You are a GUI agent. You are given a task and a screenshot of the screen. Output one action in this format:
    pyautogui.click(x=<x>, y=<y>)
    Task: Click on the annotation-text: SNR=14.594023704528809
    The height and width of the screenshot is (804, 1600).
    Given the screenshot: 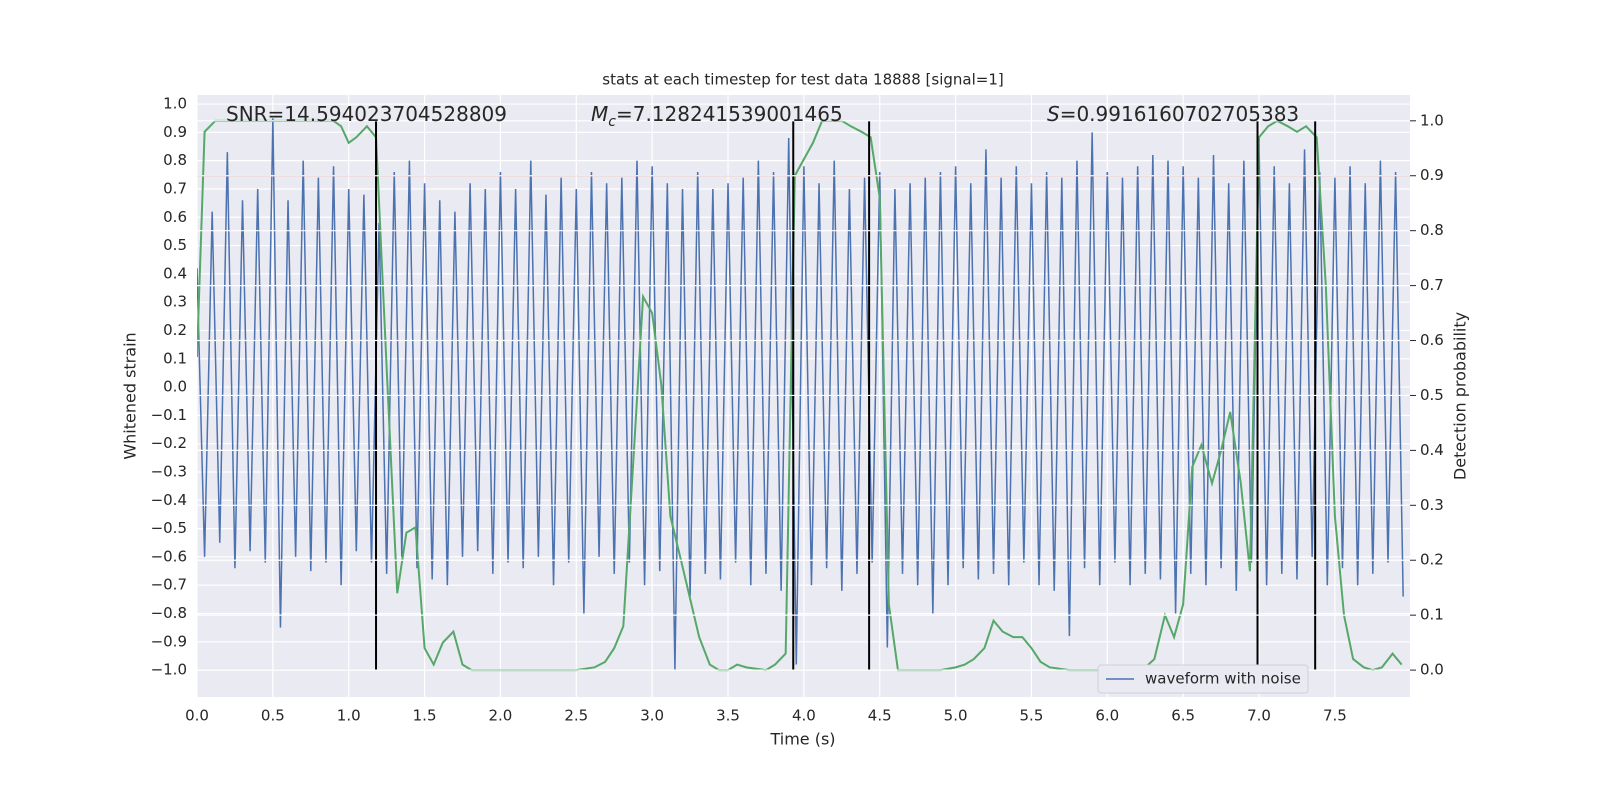 What is the action you would take?
    pyautogui.click(x=366, y=114)
    